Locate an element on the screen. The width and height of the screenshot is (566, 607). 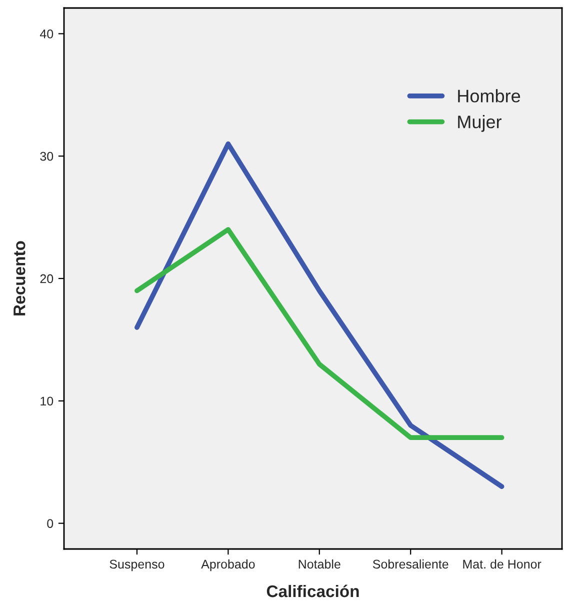
y-tick-label: 30 is located at coordinates (47, 156).